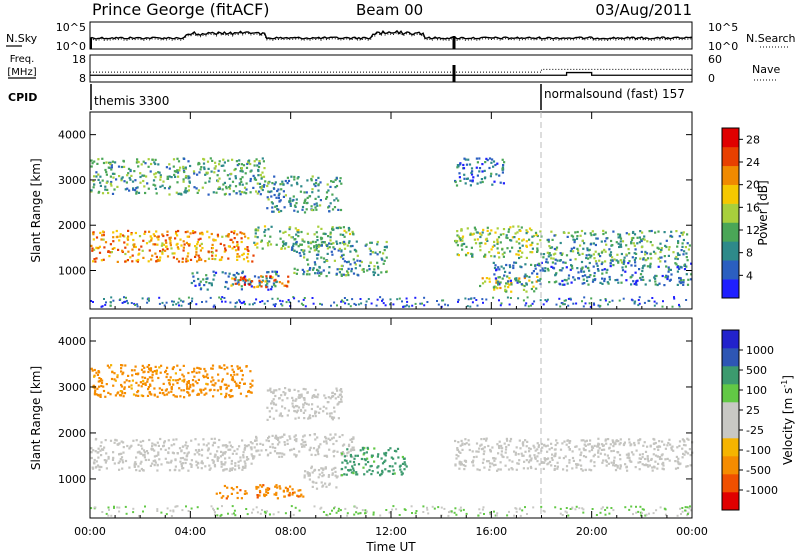 The height and width of the screenshot is (554, 800). What do you see at coordinates (72, 479) in the screenshot?
I see `y-tick-label: 1000` at bounding box center [72, 479].